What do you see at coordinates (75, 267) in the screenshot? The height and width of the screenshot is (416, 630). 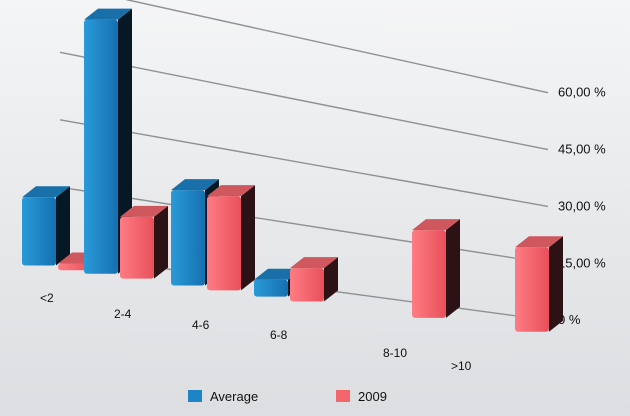 I see `bar-2009-0-front` at bounding box center [75, 267].